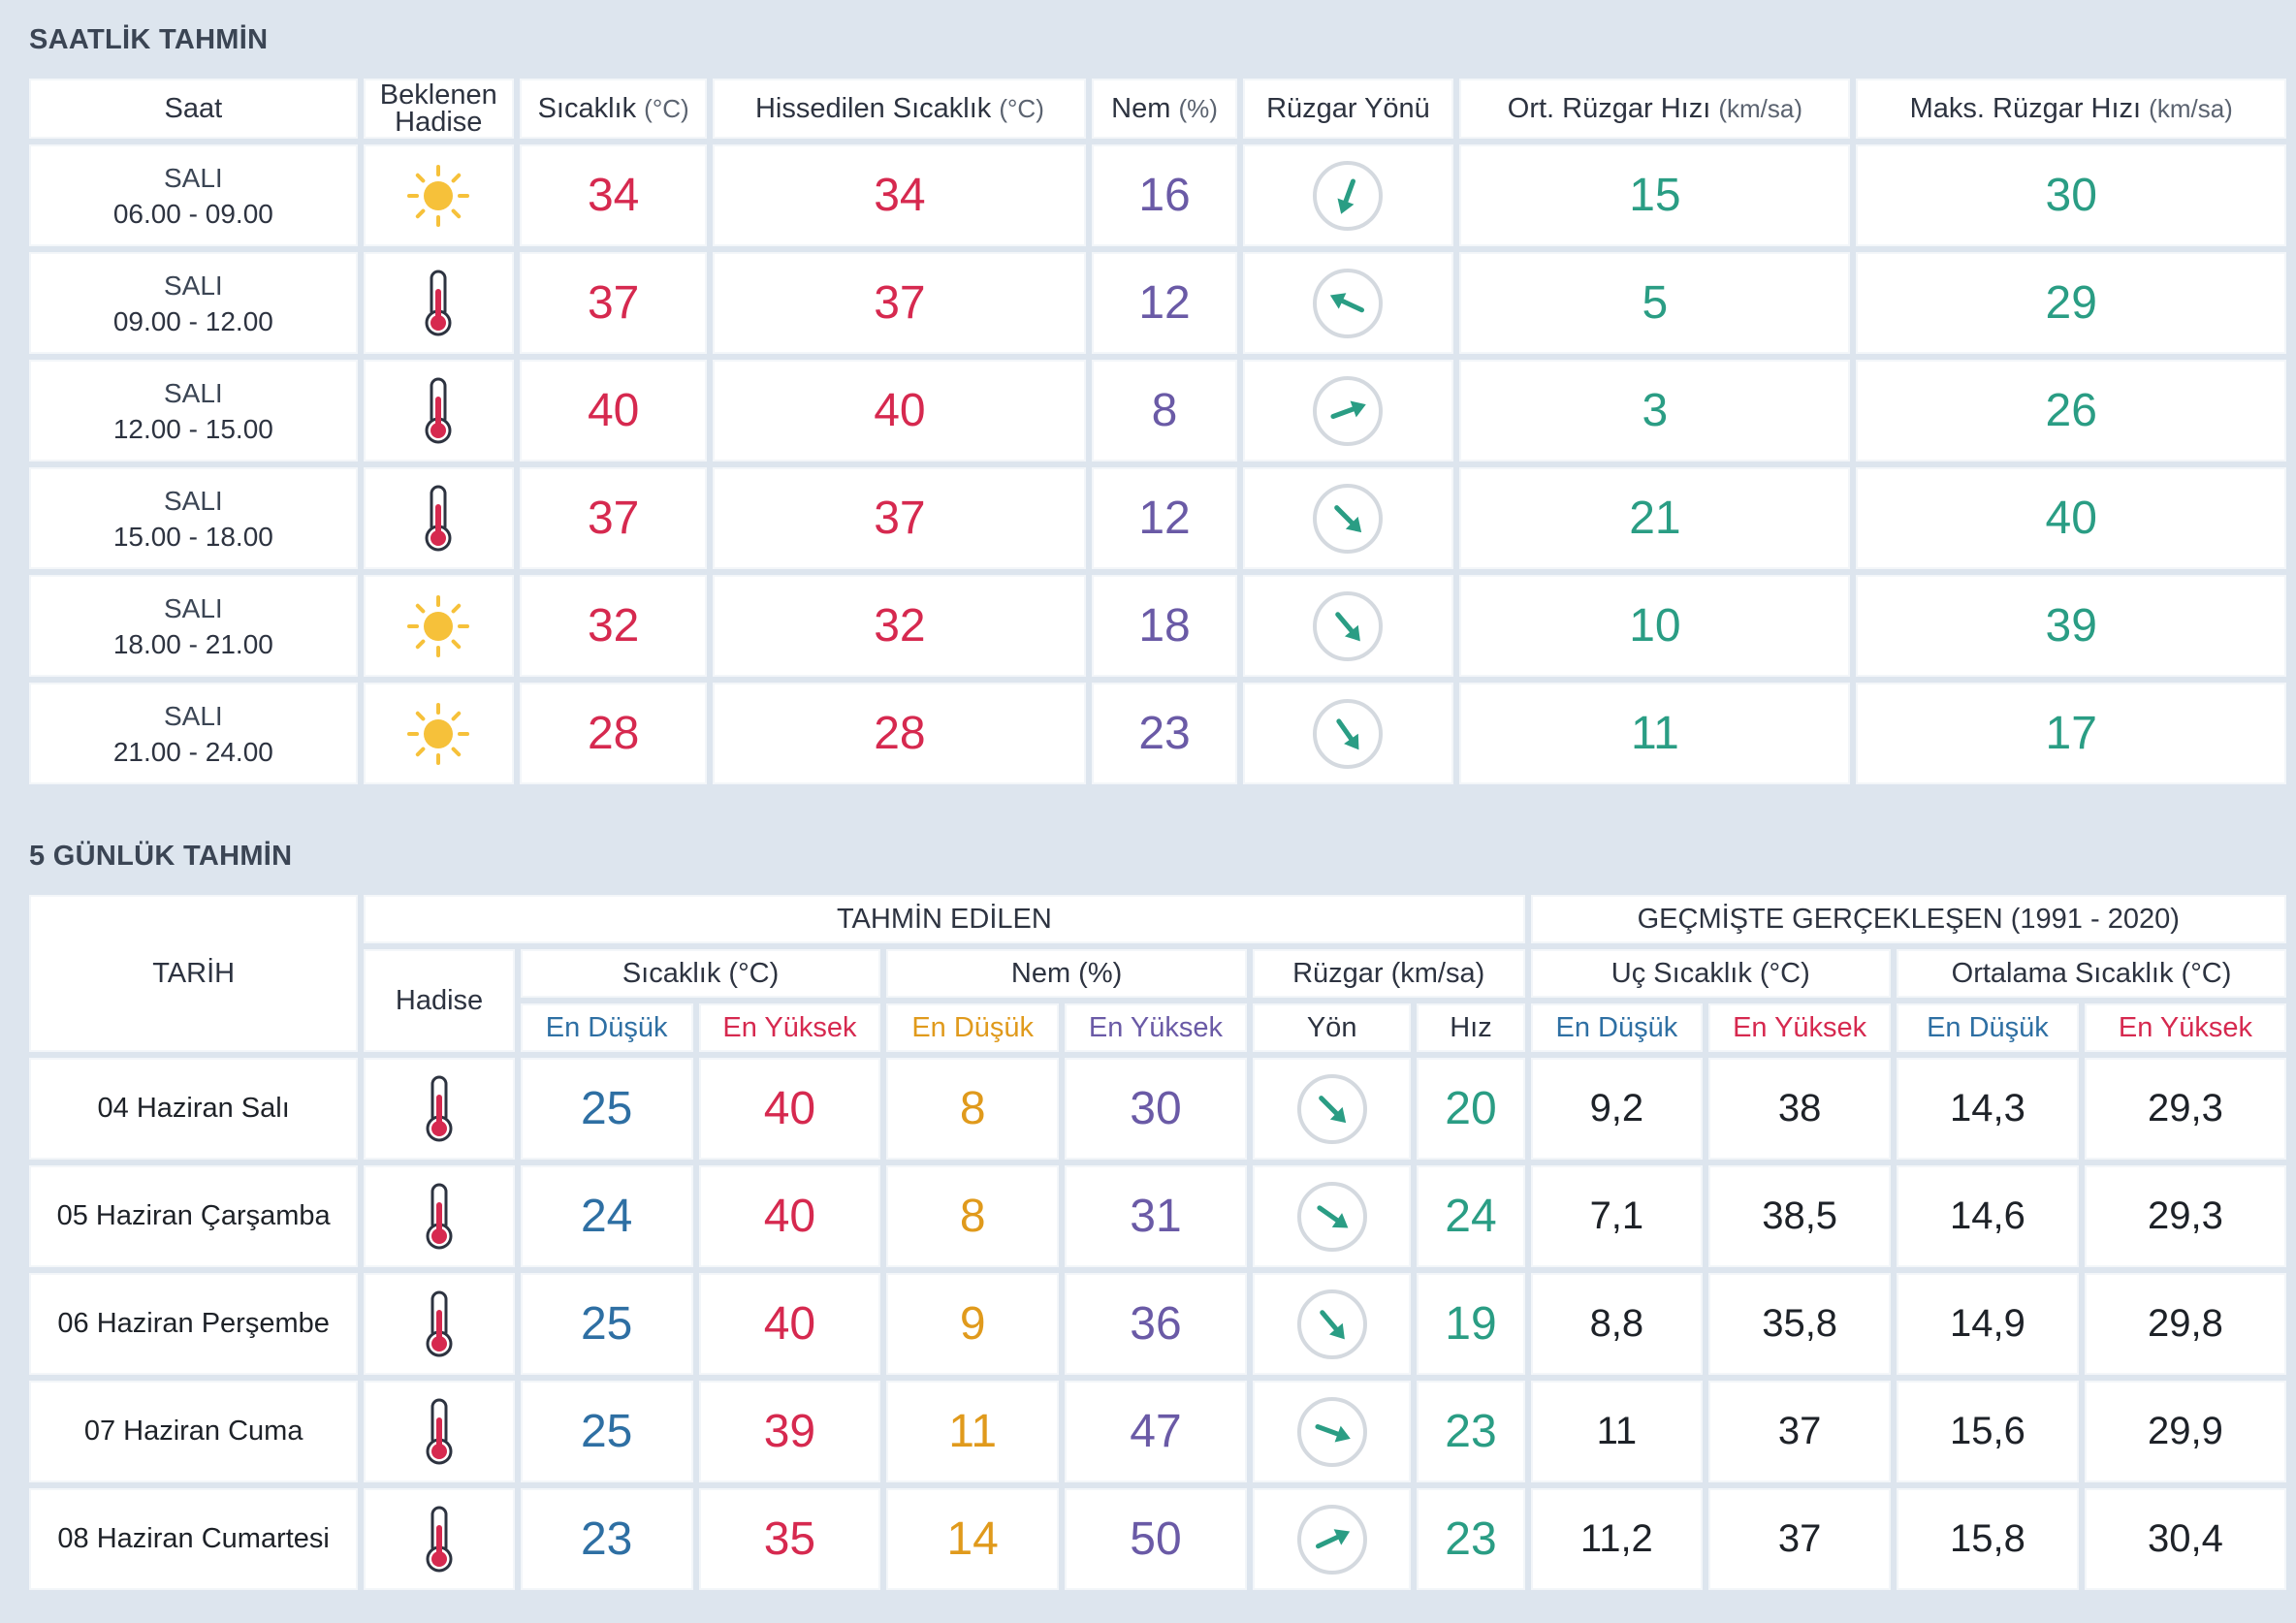 The height and width of the screenshot is (1623, 2296). I want to click on humidity-value: 18, so click(1164, 626).